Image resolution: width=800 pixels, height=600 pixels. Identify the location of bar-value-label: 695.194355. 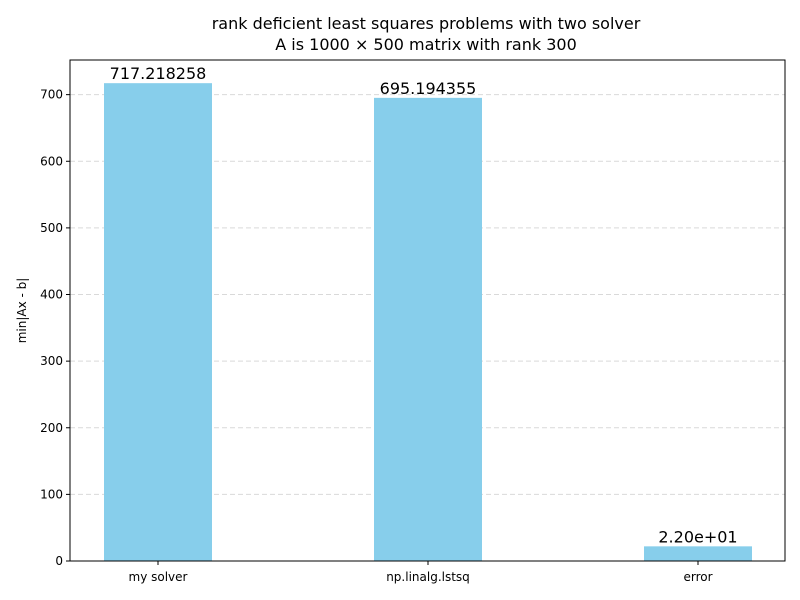
(428, 88).